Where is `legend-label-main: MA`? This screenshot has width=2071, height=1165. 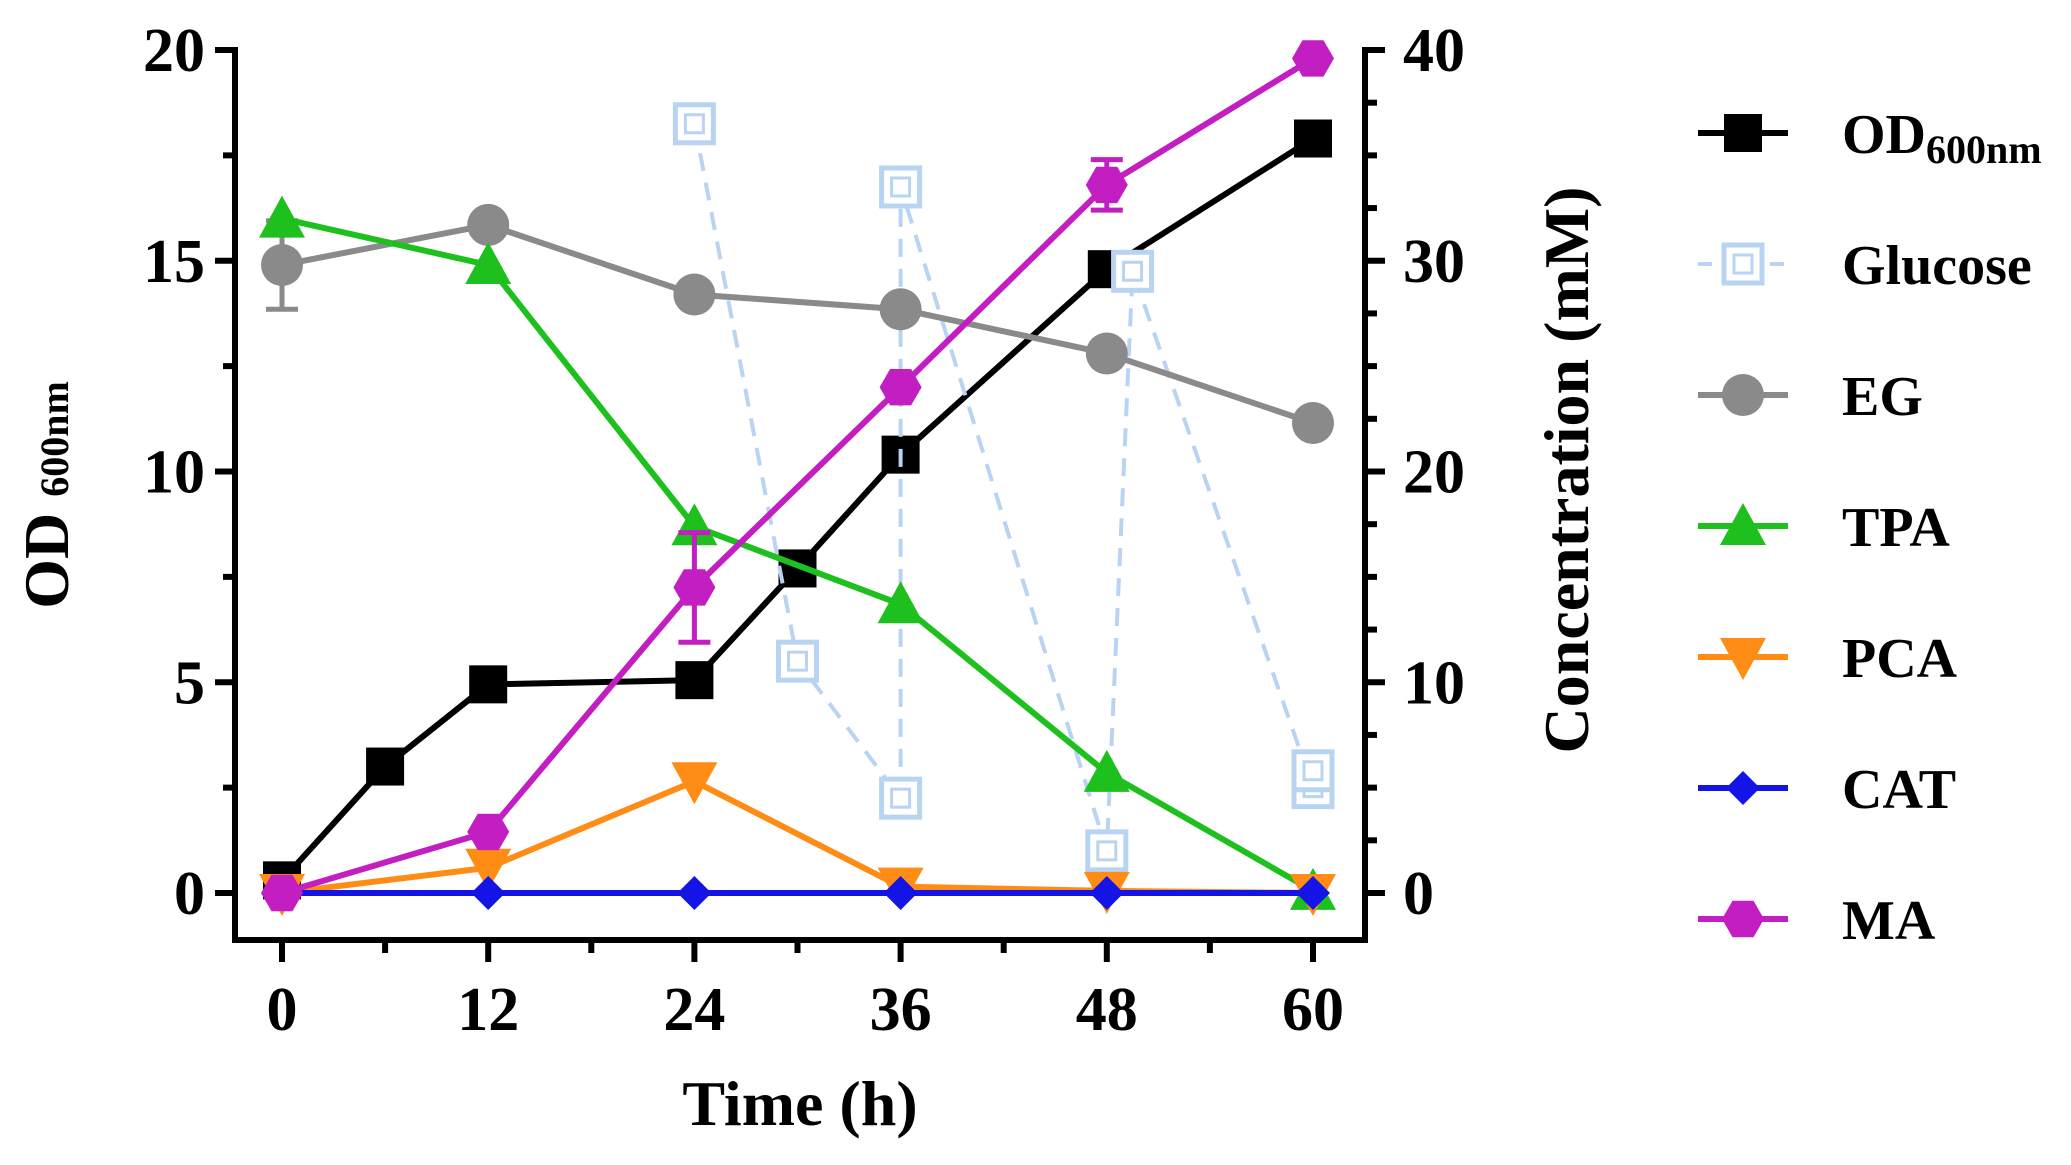 legend-label-main: MA is located at coordinates (1889, 921).